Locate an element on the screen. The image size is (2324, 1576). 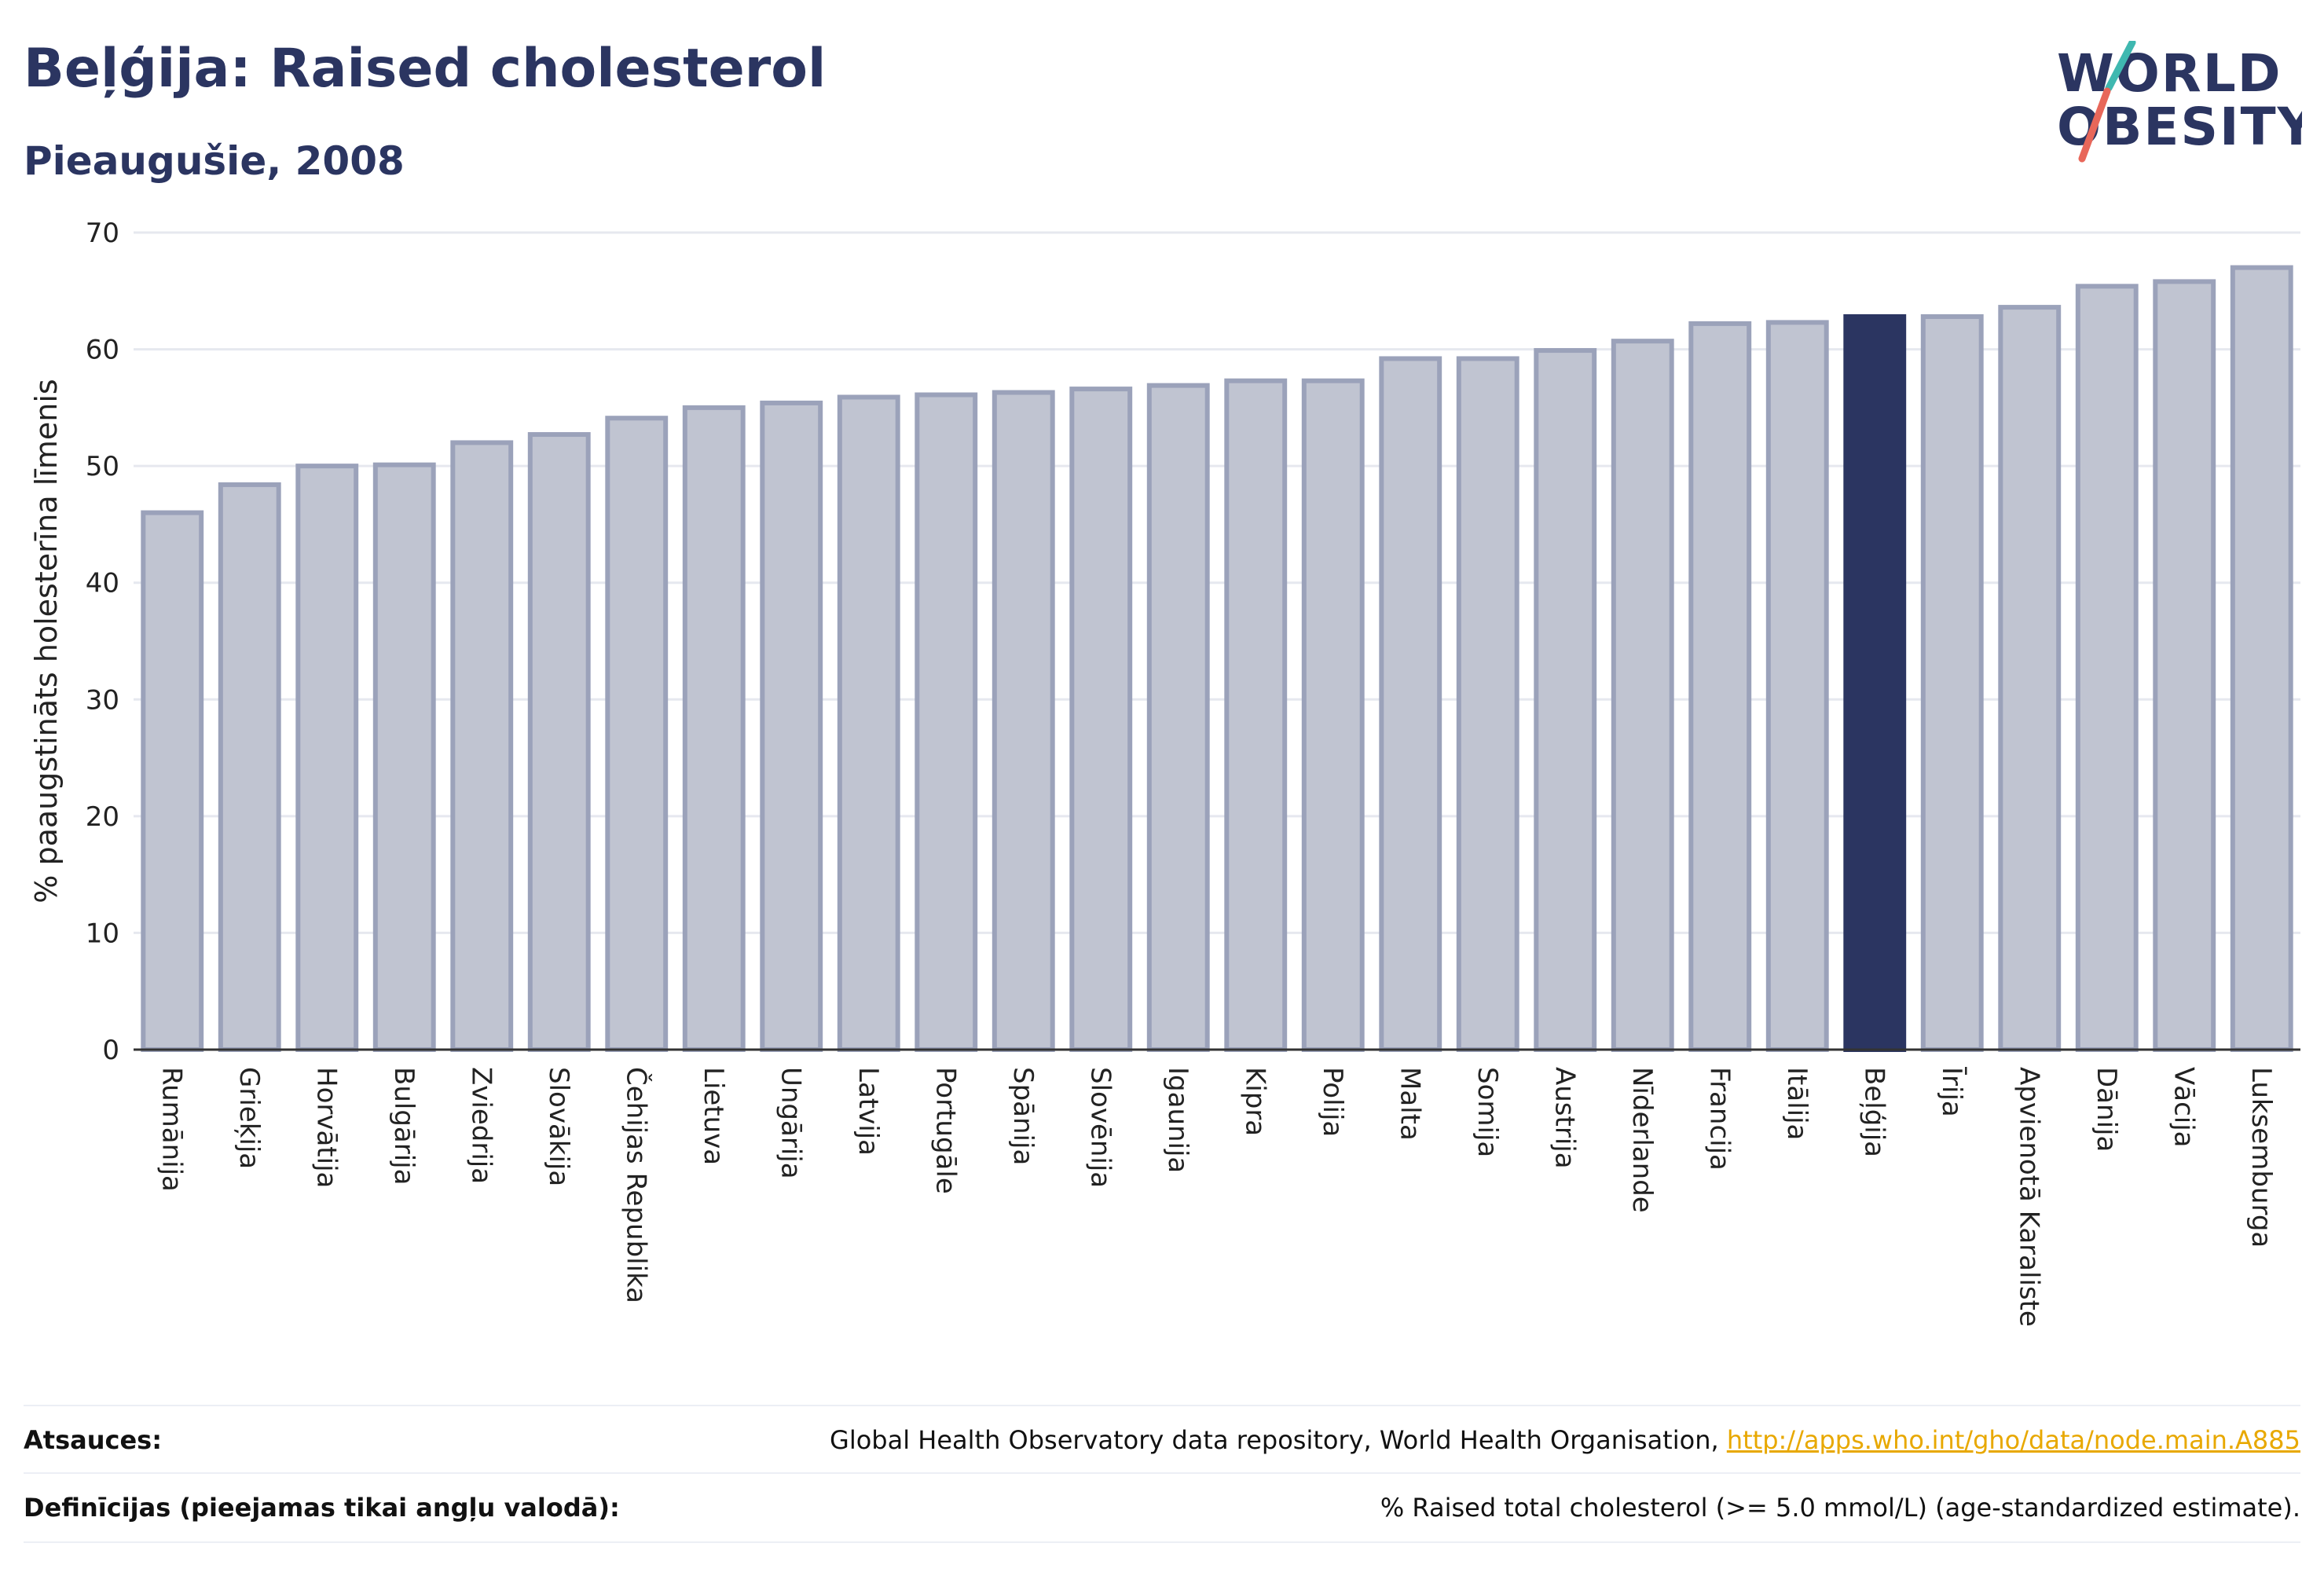
y-tick-label: 40 is located at coordinates (102, 583).